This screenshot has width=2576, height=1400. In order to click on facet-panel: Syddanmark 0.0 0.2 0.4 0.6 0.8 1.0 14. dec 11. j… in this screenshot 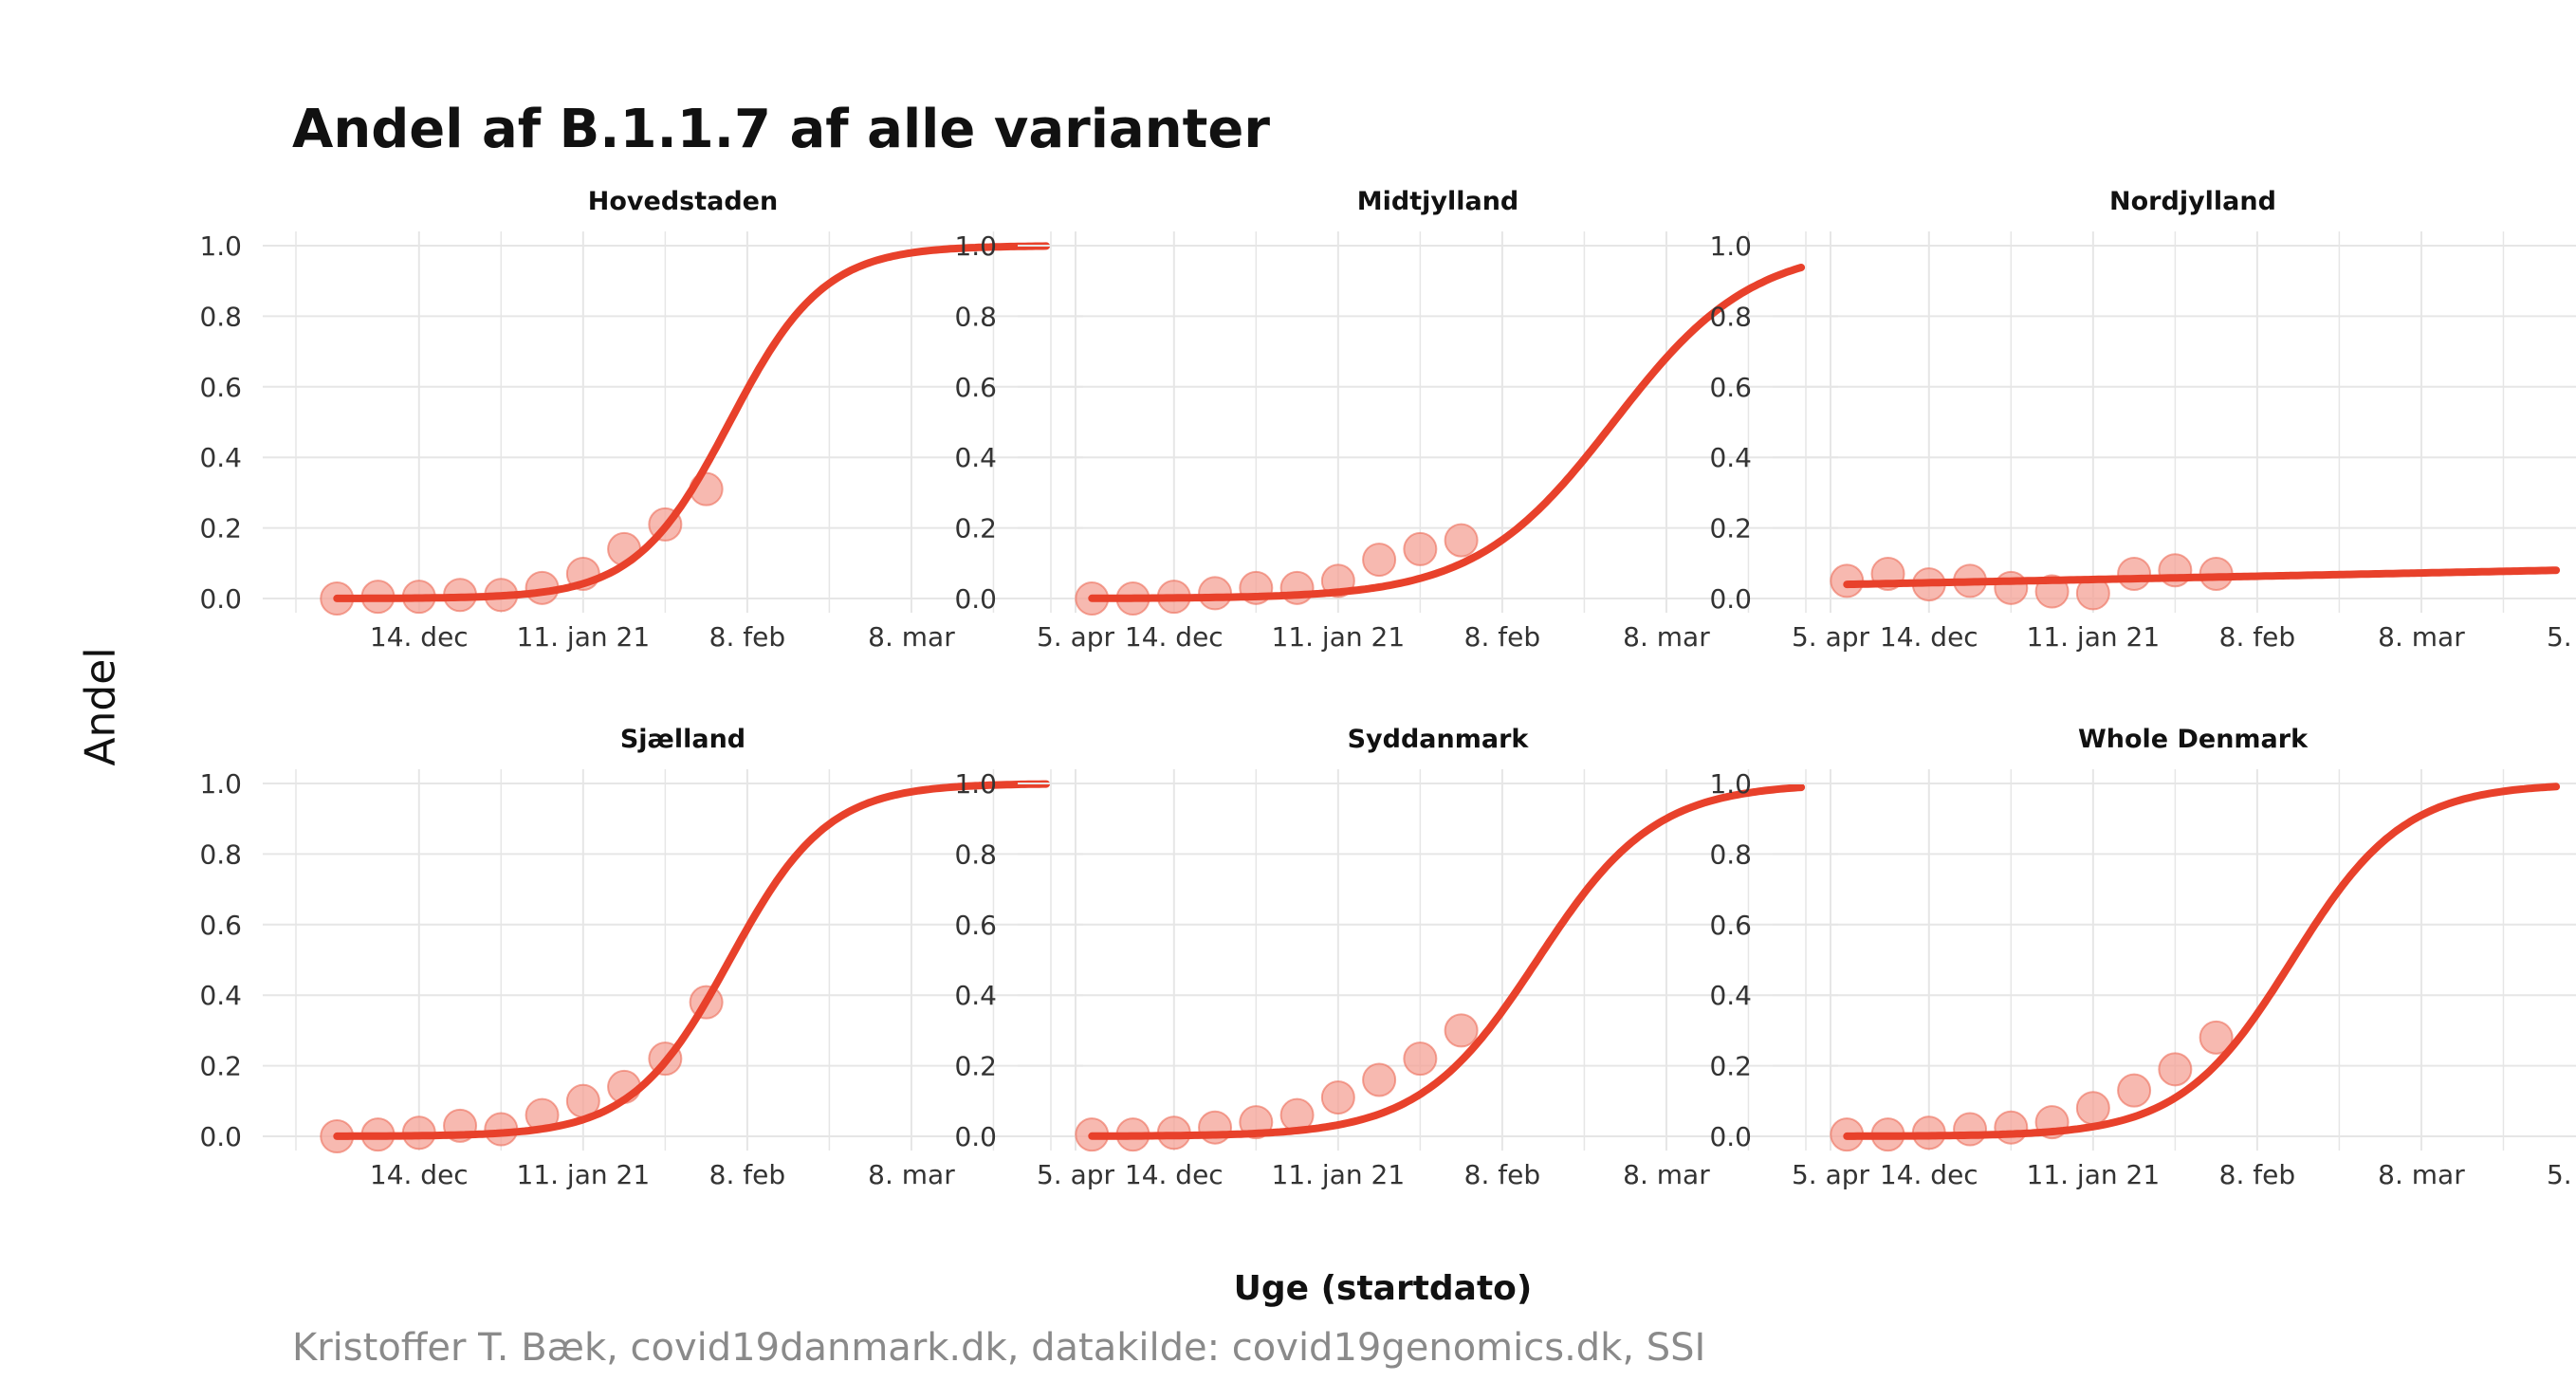, I will do `click(1411, 957)`.